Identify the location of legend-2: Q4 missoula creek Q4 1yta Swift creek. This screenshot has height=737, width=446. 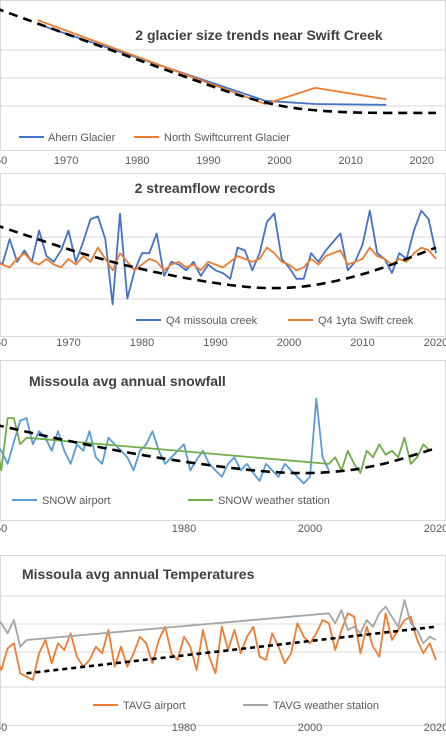
(275, 321).